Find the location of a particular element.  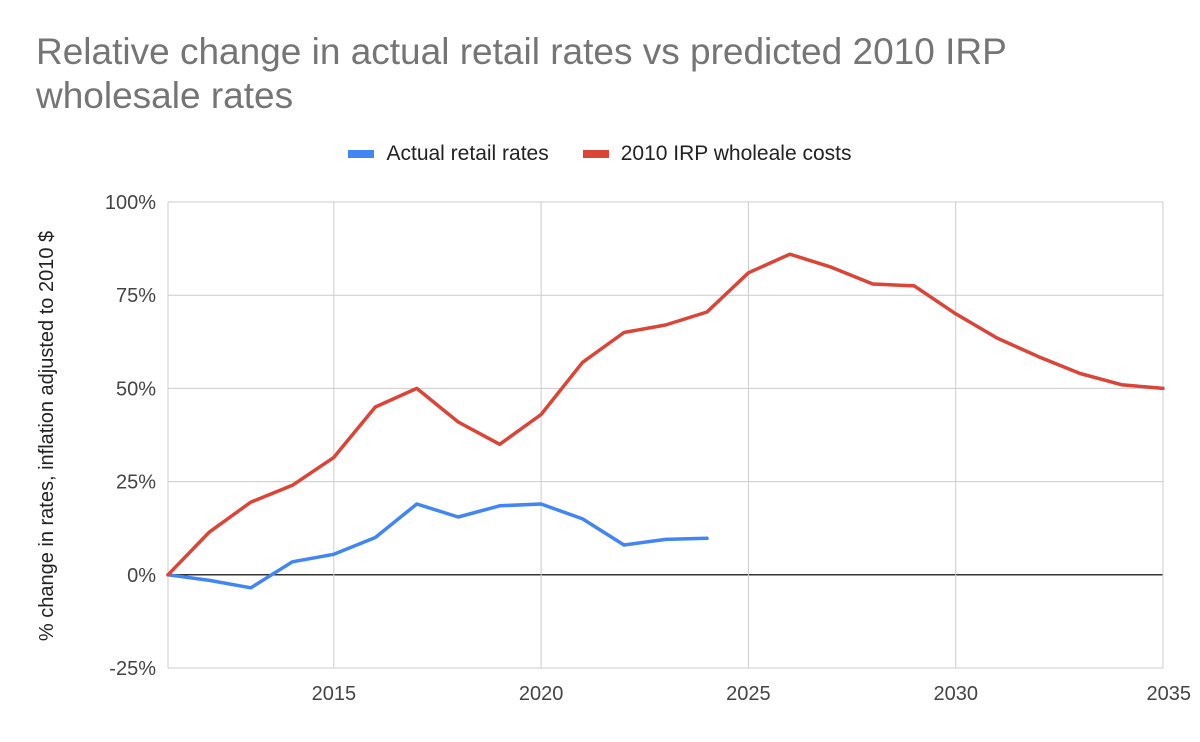

legend-item-actual-retail: Actual retail rates is located at coordinates (448, 154).